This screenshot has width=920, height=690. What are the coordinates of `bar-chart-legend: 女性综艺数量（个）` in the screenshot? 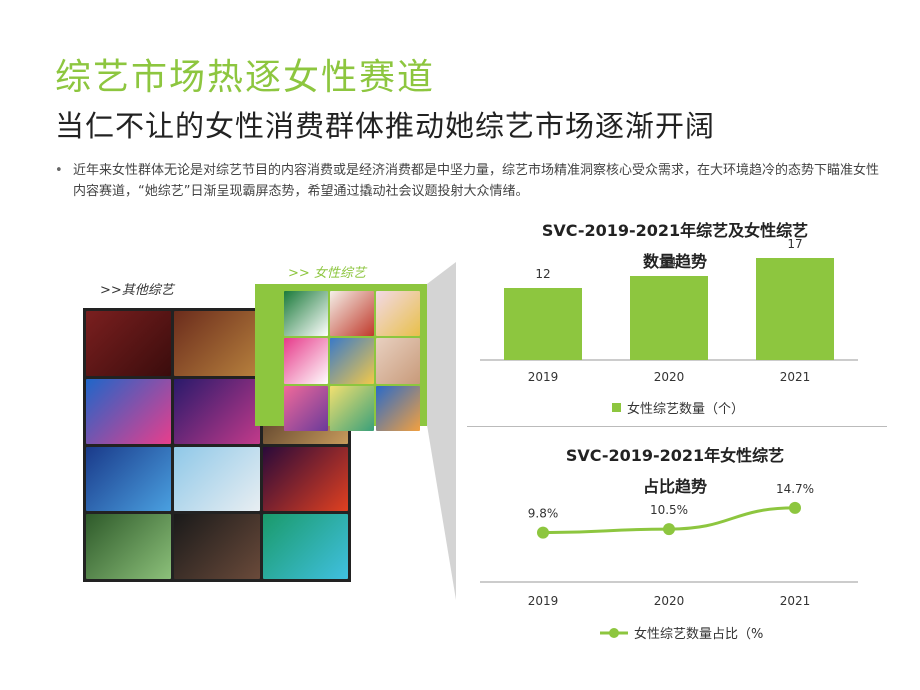 It's located at (678, 407).